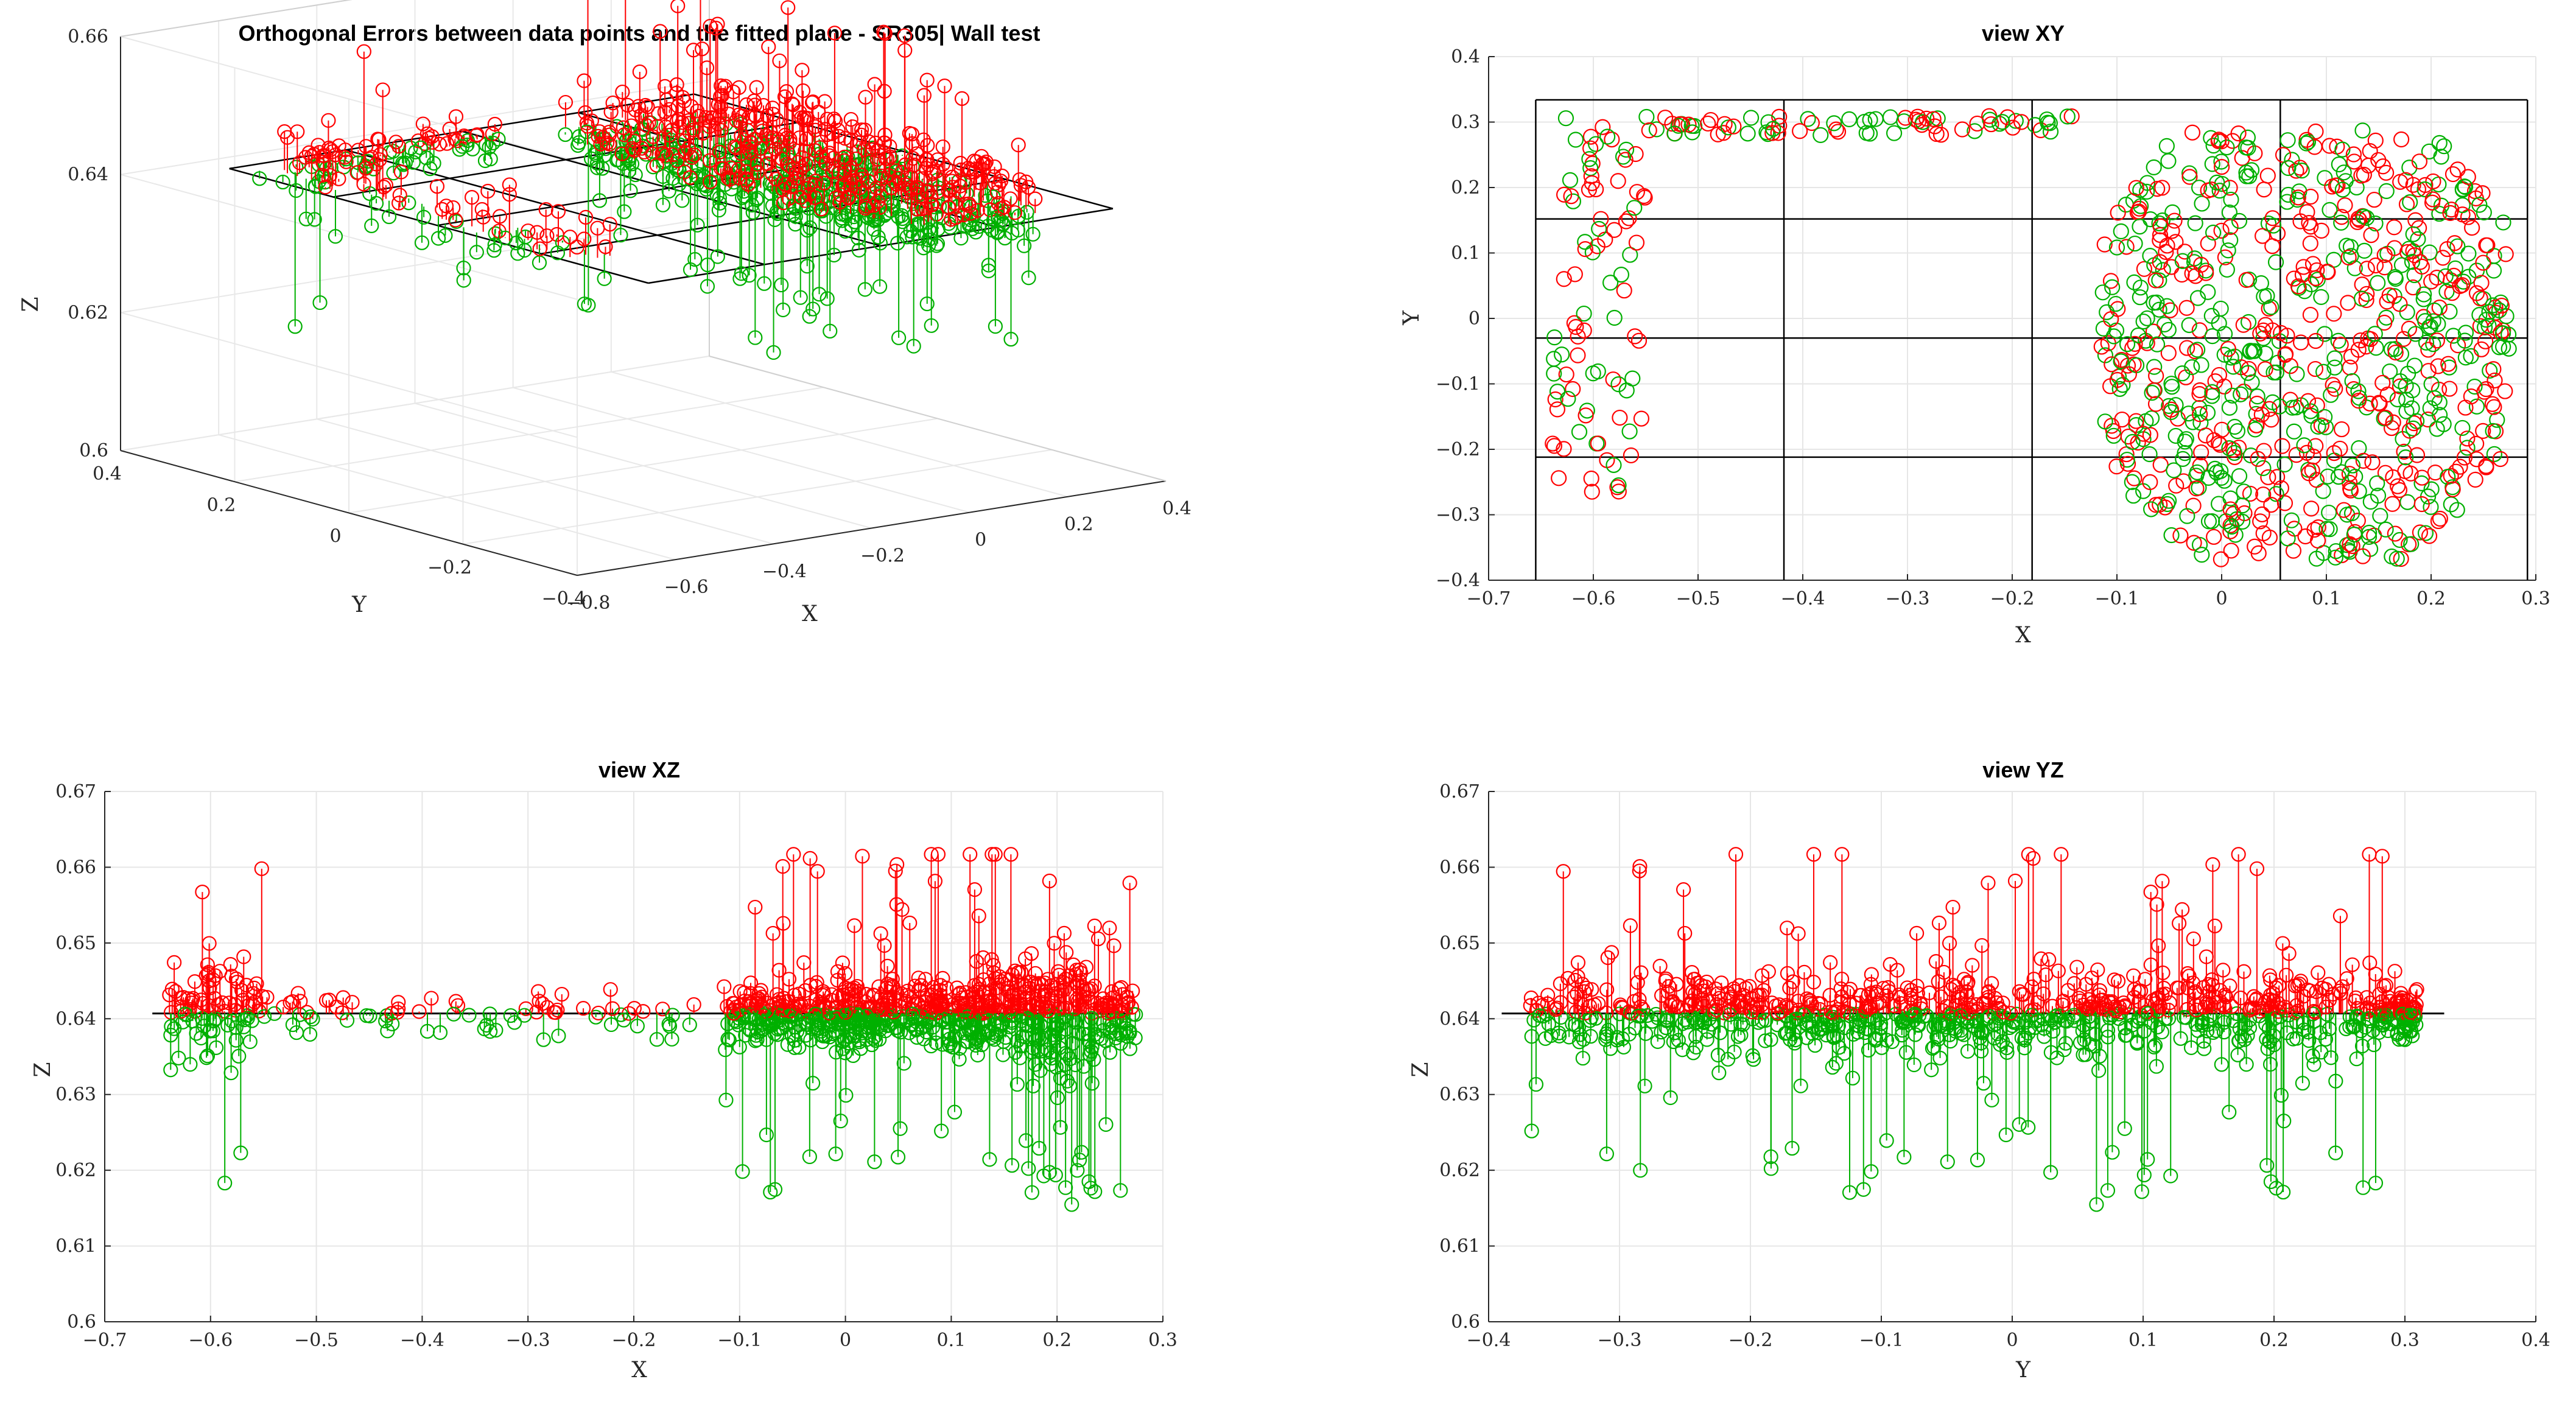 The height and width of the screenshot is (1407, 2576). I want to click on y-tick-label: 0.3, so click(1465, 123).